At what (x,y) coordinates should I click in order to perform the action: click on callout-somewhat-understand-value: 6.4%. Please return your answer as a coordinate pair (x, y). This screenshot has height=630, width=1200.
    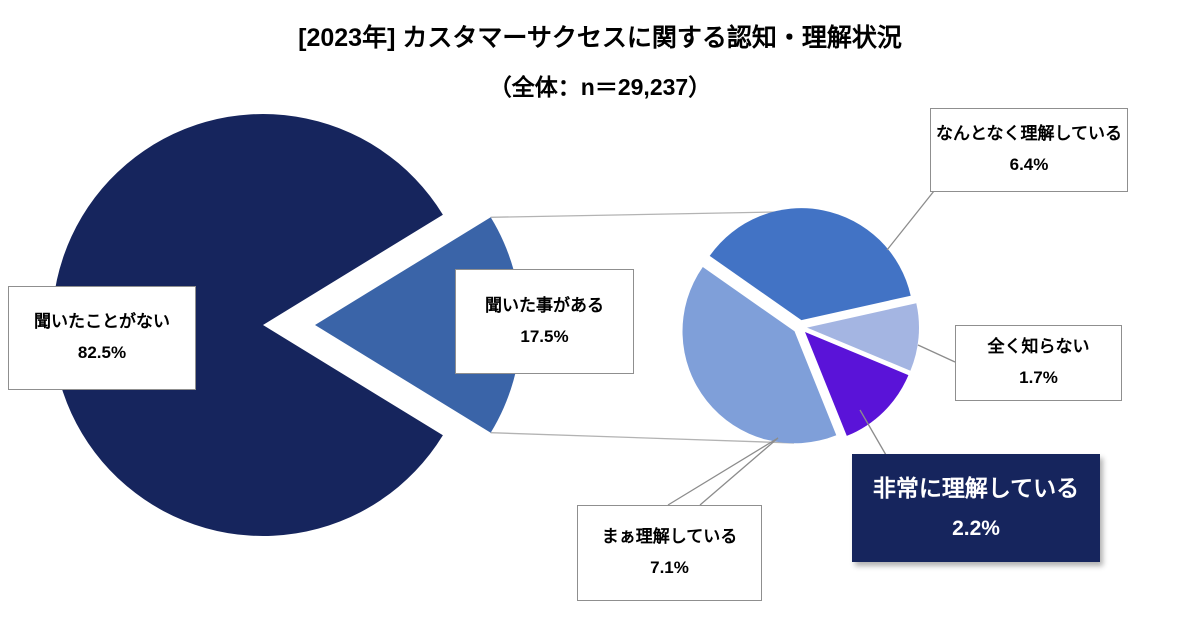
    Looking at the image, I should click on (1029, 164).